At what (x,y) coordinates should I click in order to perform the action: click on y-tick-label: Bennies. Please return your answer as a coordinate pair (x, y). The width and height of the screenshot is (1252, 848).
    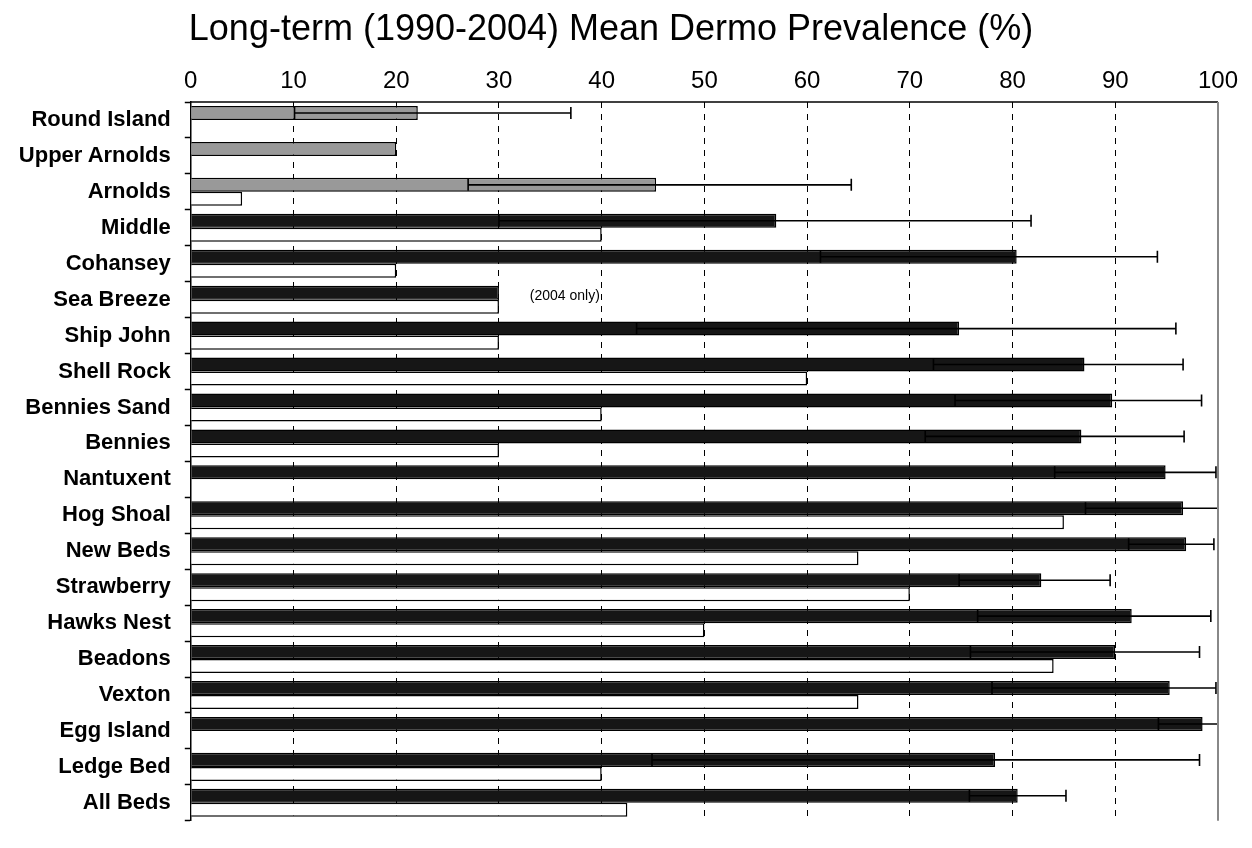
    Looking at the image, I should click on (128, 442).